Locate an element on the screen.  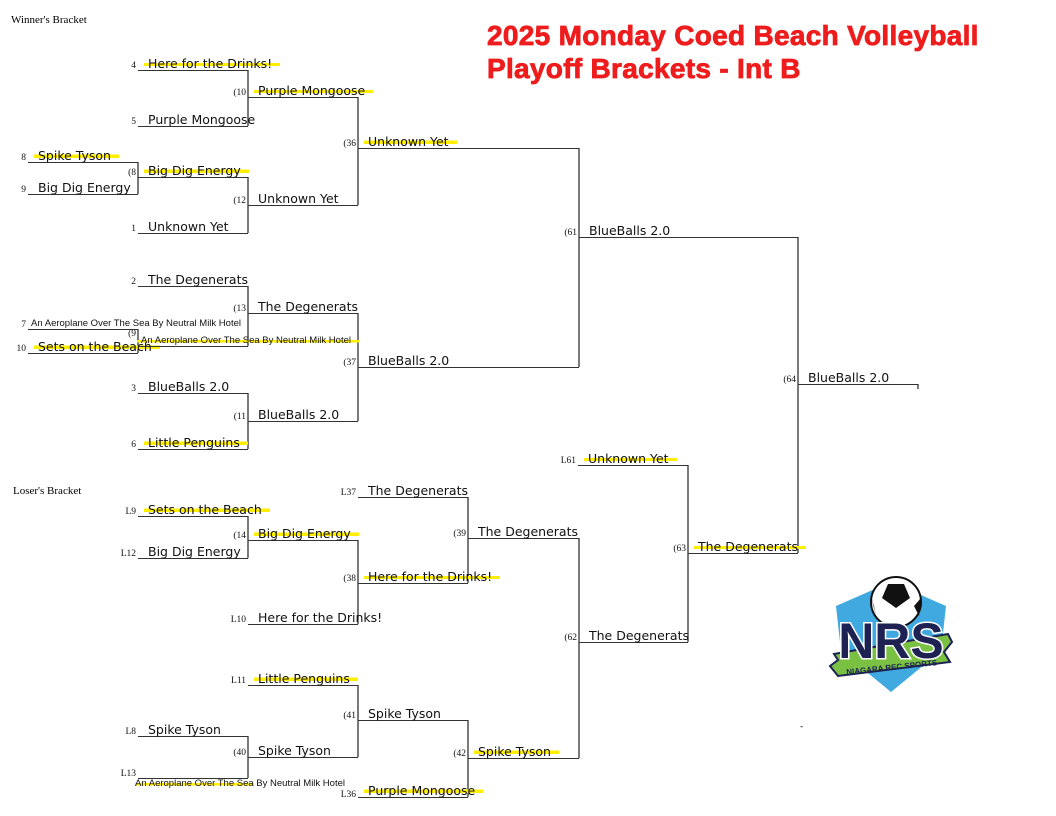
page-title-line1: 2025 Monday Coed Beach Volleyball is located at coordinates (733, 36).